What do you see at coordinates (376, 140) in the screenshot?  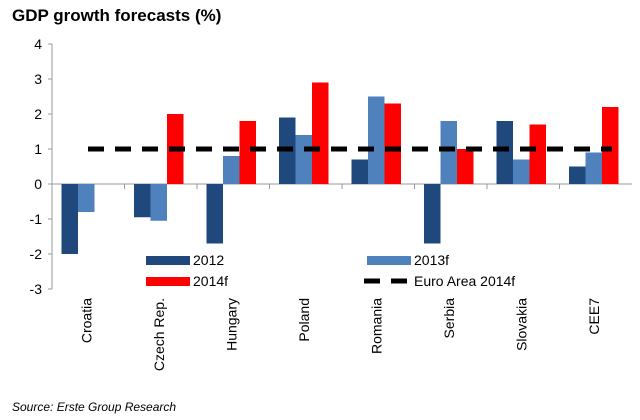 I see `bar-2013f-romania` at bounding box center [376, 140].